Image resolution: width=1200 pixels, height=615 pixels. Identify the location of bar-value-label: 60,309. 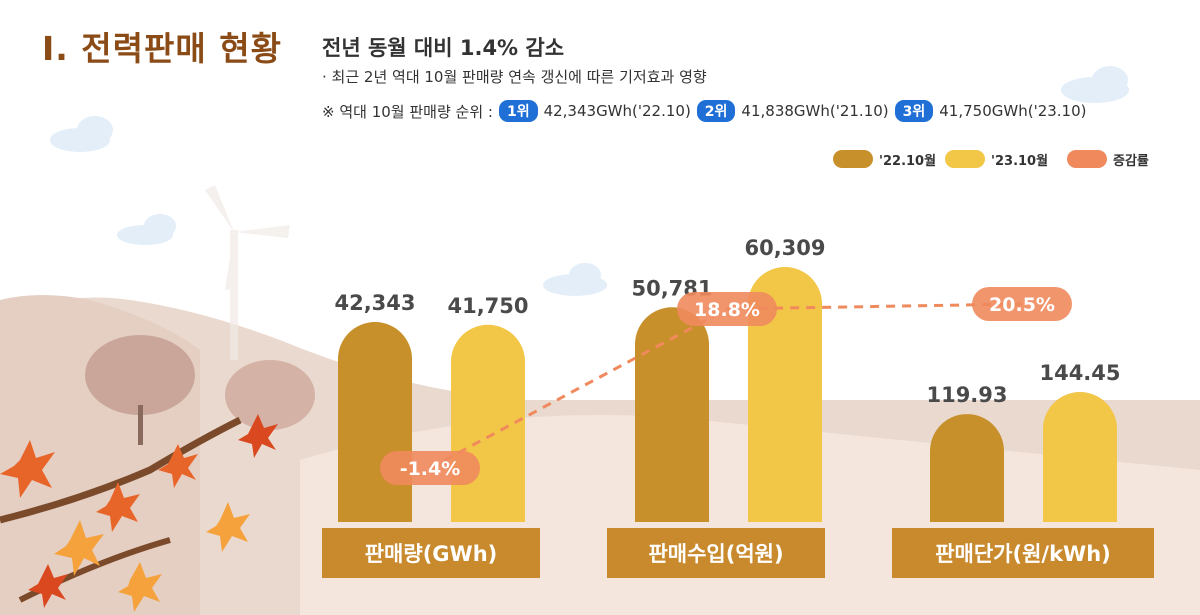
(784, 248).